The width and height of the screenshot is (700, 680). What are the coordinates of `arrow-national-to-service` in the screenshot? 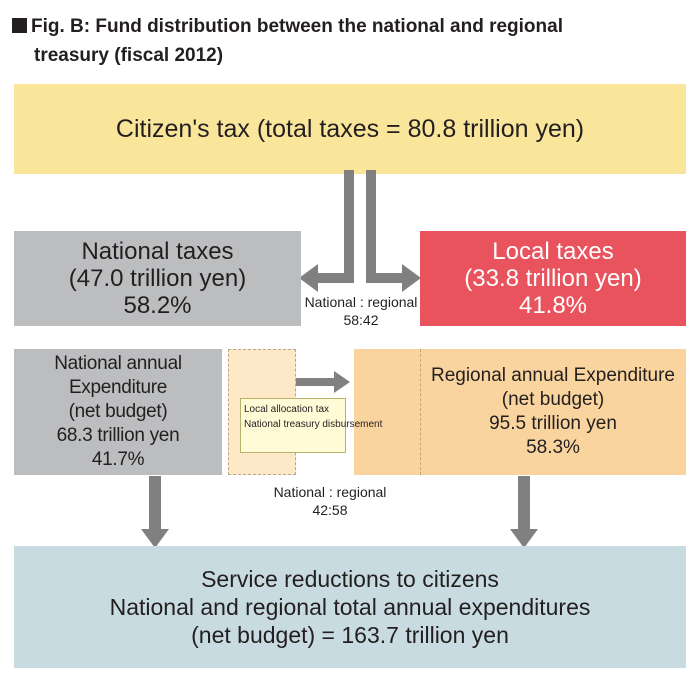 It's located at (155, 512).